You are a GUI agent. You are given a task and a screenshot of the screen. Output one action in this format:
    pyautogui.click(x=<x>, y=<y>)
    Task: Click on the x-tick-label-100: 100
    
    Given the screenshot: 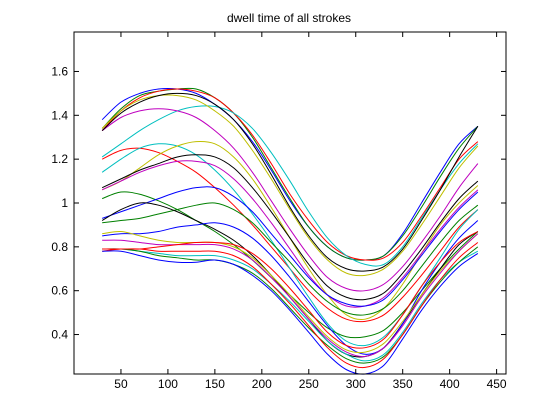 What is the action you would take?
    pyautogui.click(x=168, y=384)
    